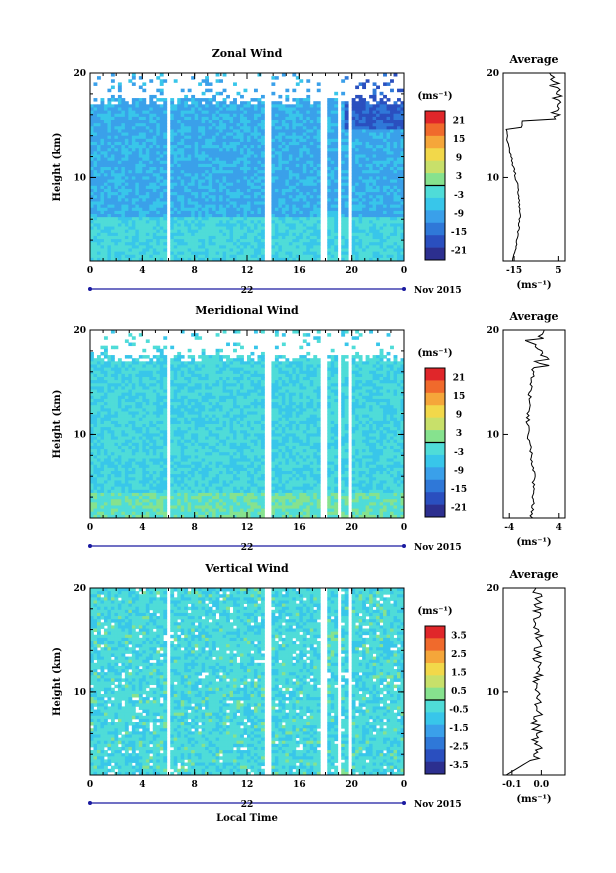 The image size is (616, 873). I want to click on colorbar-tick-label: -2.5, so click(458, 747).